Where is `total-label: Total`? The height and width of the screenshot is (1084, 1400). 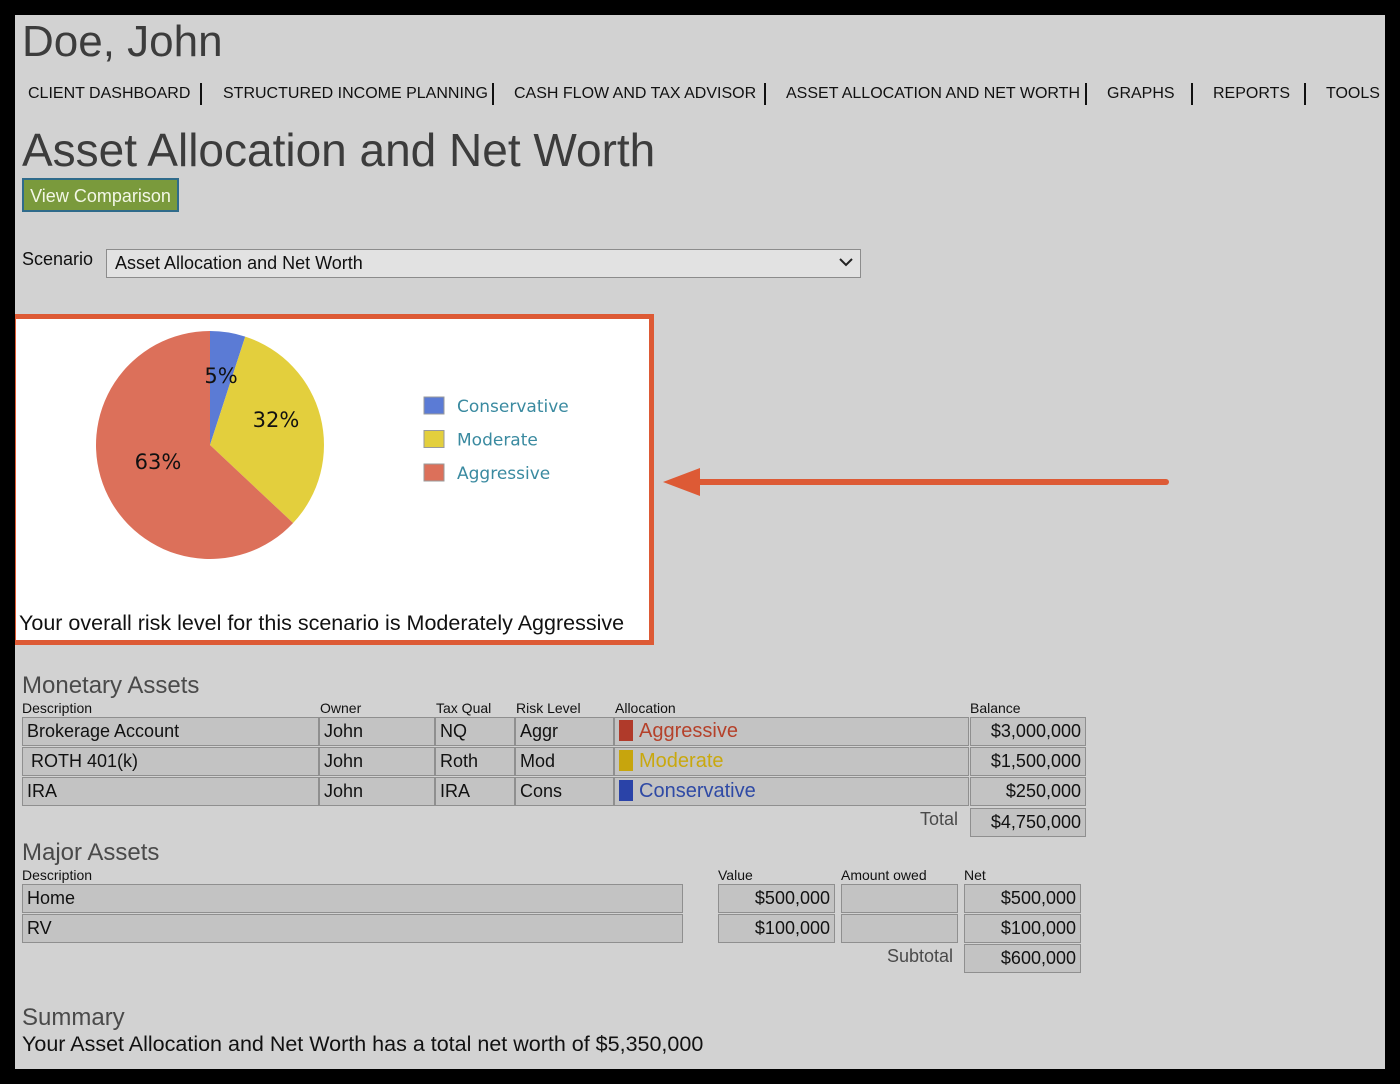
total-label: Total is located at coordinates (939, 819).